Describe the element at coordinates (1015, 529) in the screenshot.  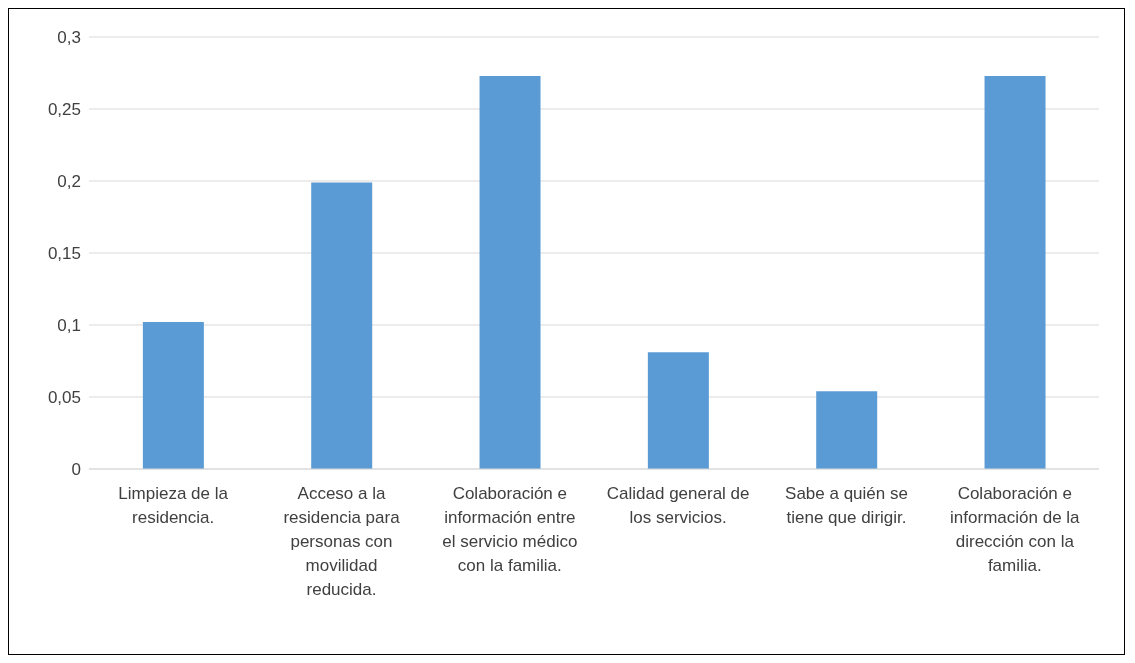
I see `x-tick-label: Colaboración e información de la dirección con la familia.` at that location.